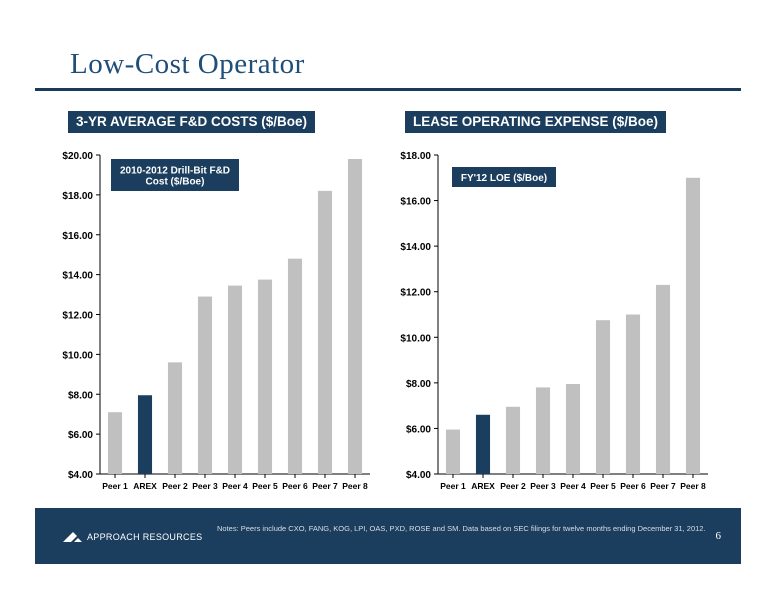 This screenshot has width=776, height=600. Describe the element at coordinates (388, 89) in the screenshot. I see `title-divider` at that location.